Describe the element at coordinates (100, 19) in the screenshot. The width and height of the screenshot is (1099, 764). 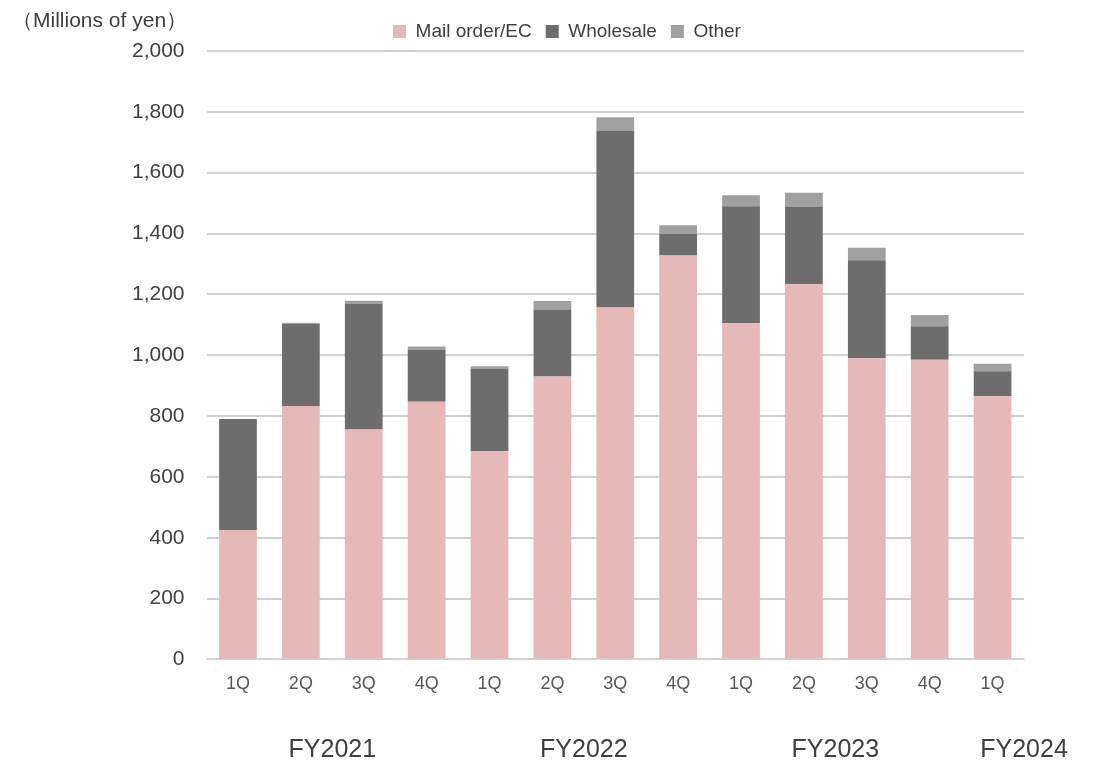
I see `y-axis-title: （Millions of yen）` at that location.